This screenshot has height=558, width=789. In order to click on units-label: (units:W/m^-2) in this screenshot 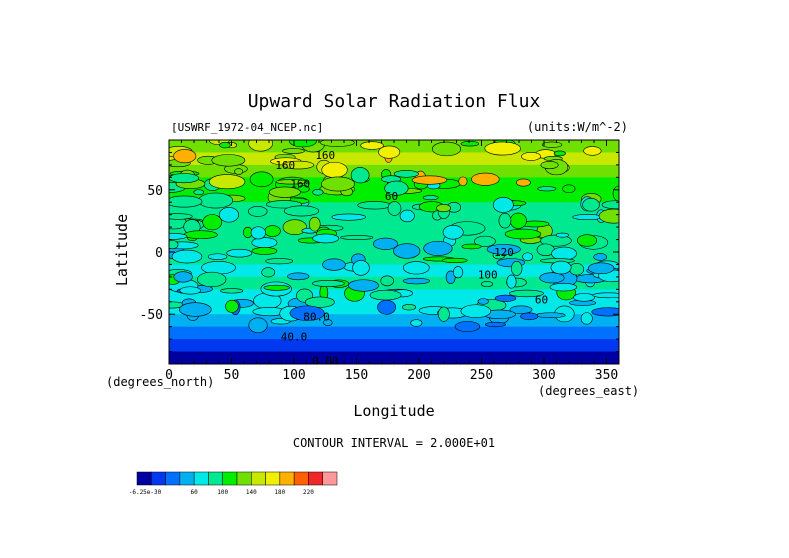, I will do `click(577, 127)`.